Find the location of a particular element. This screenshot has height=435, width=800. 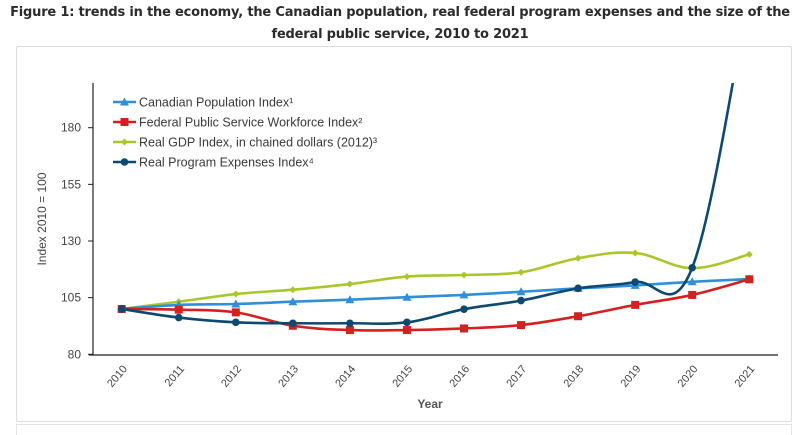

x-tick-label: 2017 is located at coordinates (516, 376).